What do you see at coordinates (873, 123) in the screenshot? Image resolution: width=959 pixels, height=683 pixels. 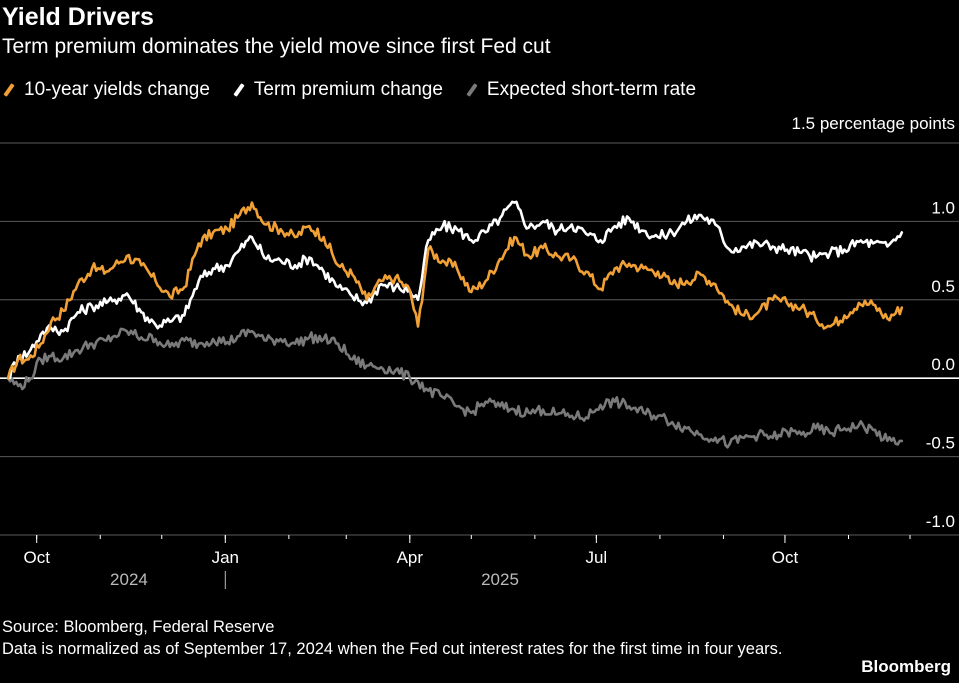 I see `y-axis-unit-label: 1.5 percentage points` at bounding box center [873, 123].